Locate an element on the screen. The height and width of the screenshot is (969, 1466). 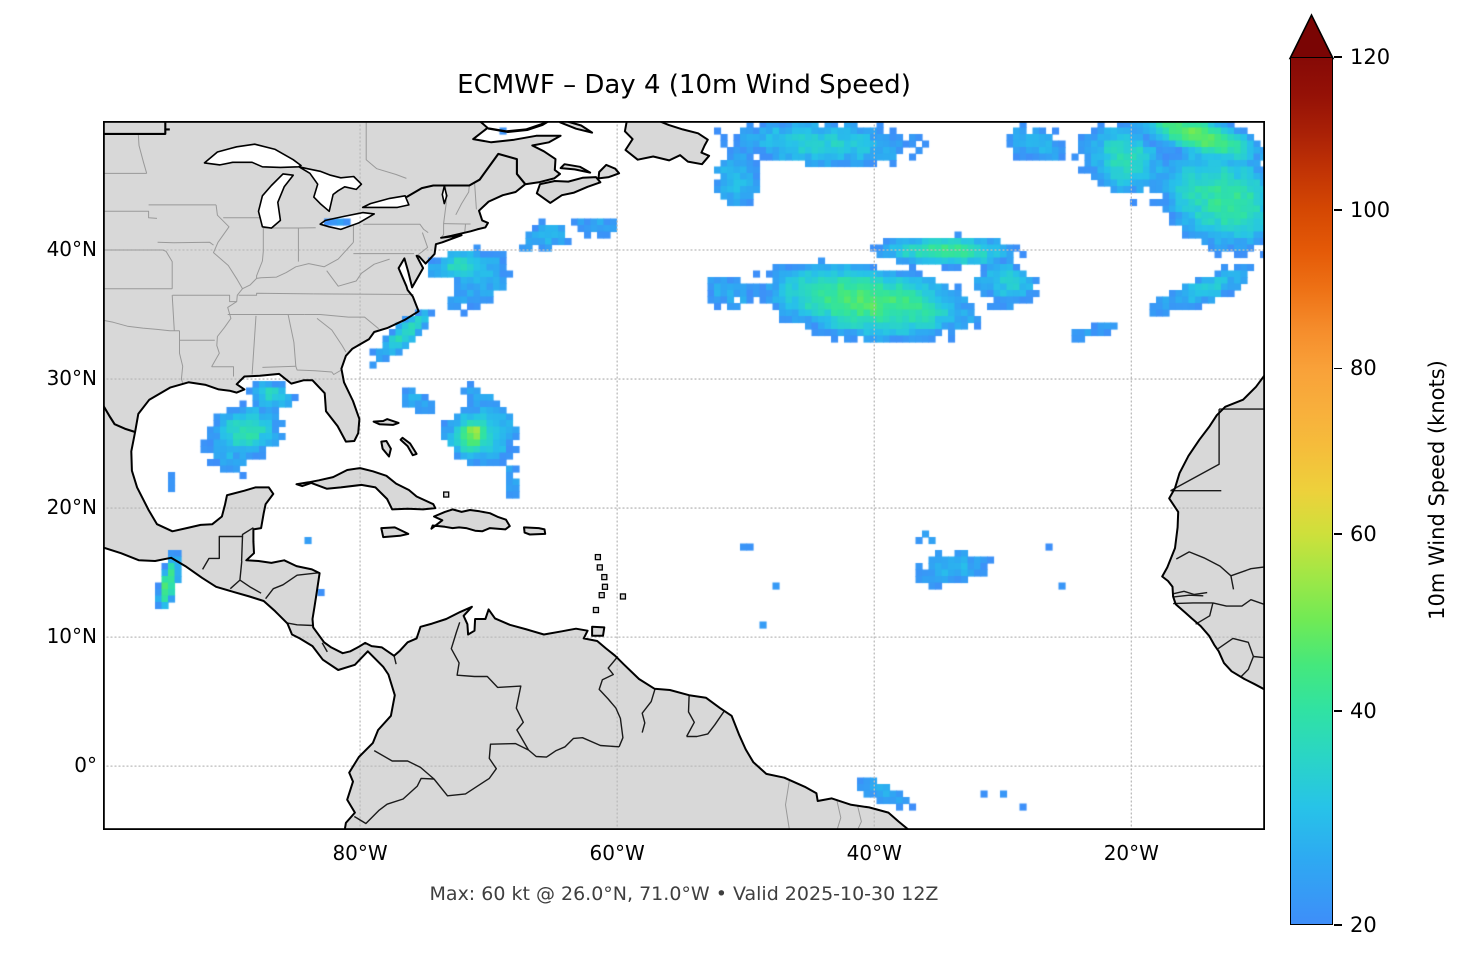
x-tick-label: 40°W is located at coordinates (874, 853).